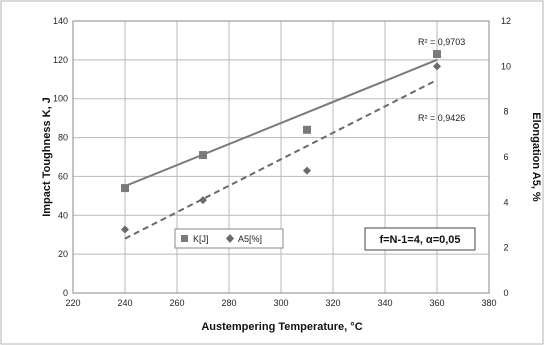  What do you see at coordinates (250, 239) in the screenshot?
I see `legend-a5-label: A5[%]` at bounding box center [250, 239].